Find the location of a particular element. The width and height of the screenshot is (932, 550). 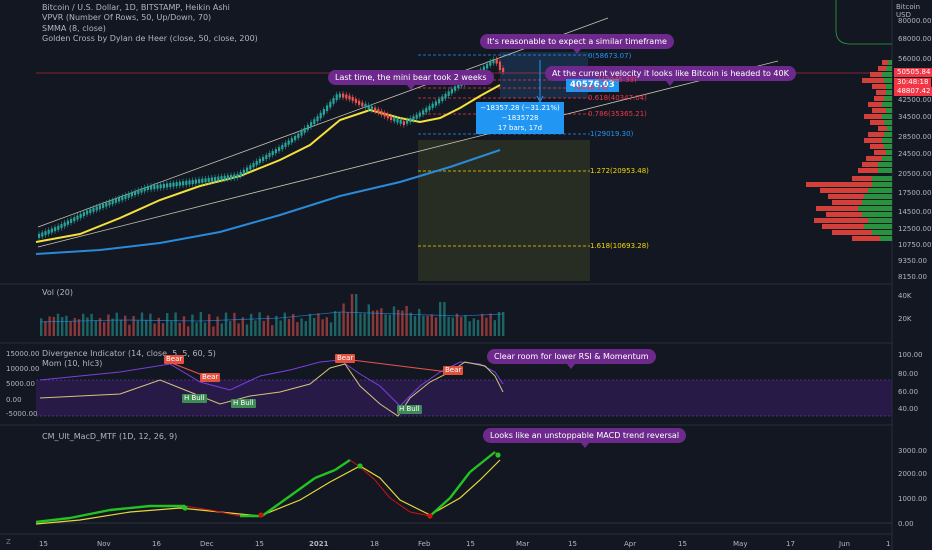

macd-axis-tick: 1000.00 is located at coordinates (912, 499).